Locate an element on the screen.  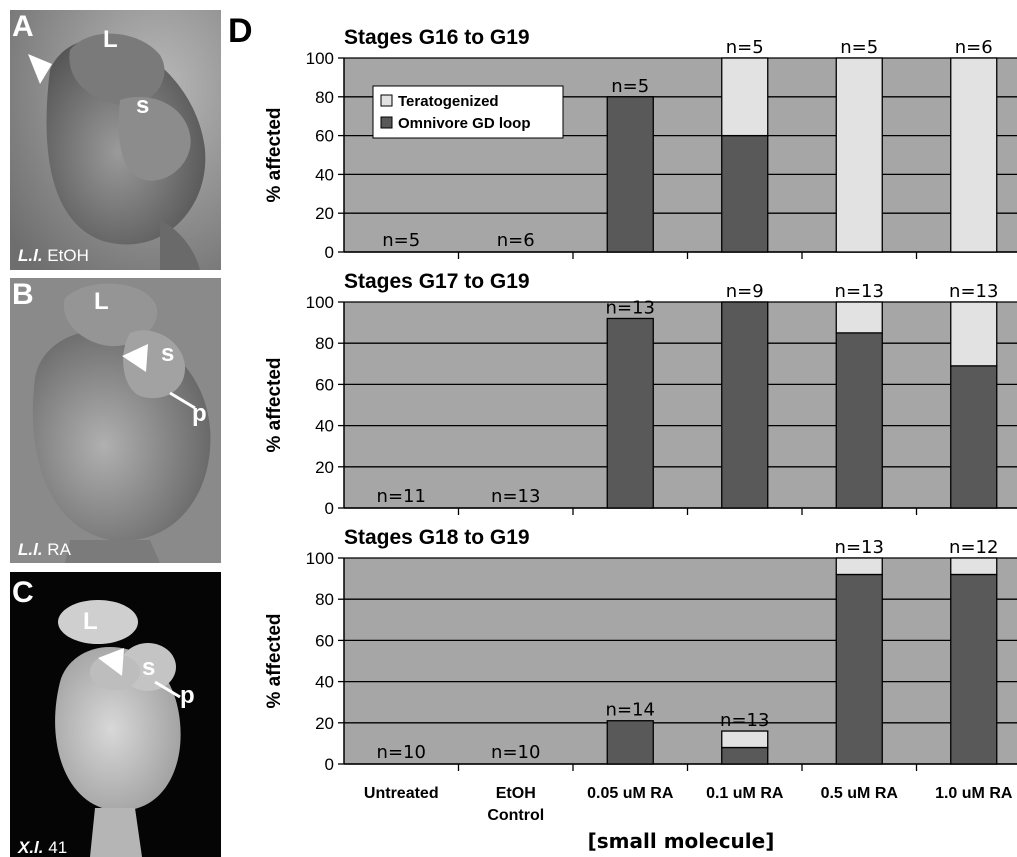
sample-size-label: n=14 is located at coordinates (630, 710).